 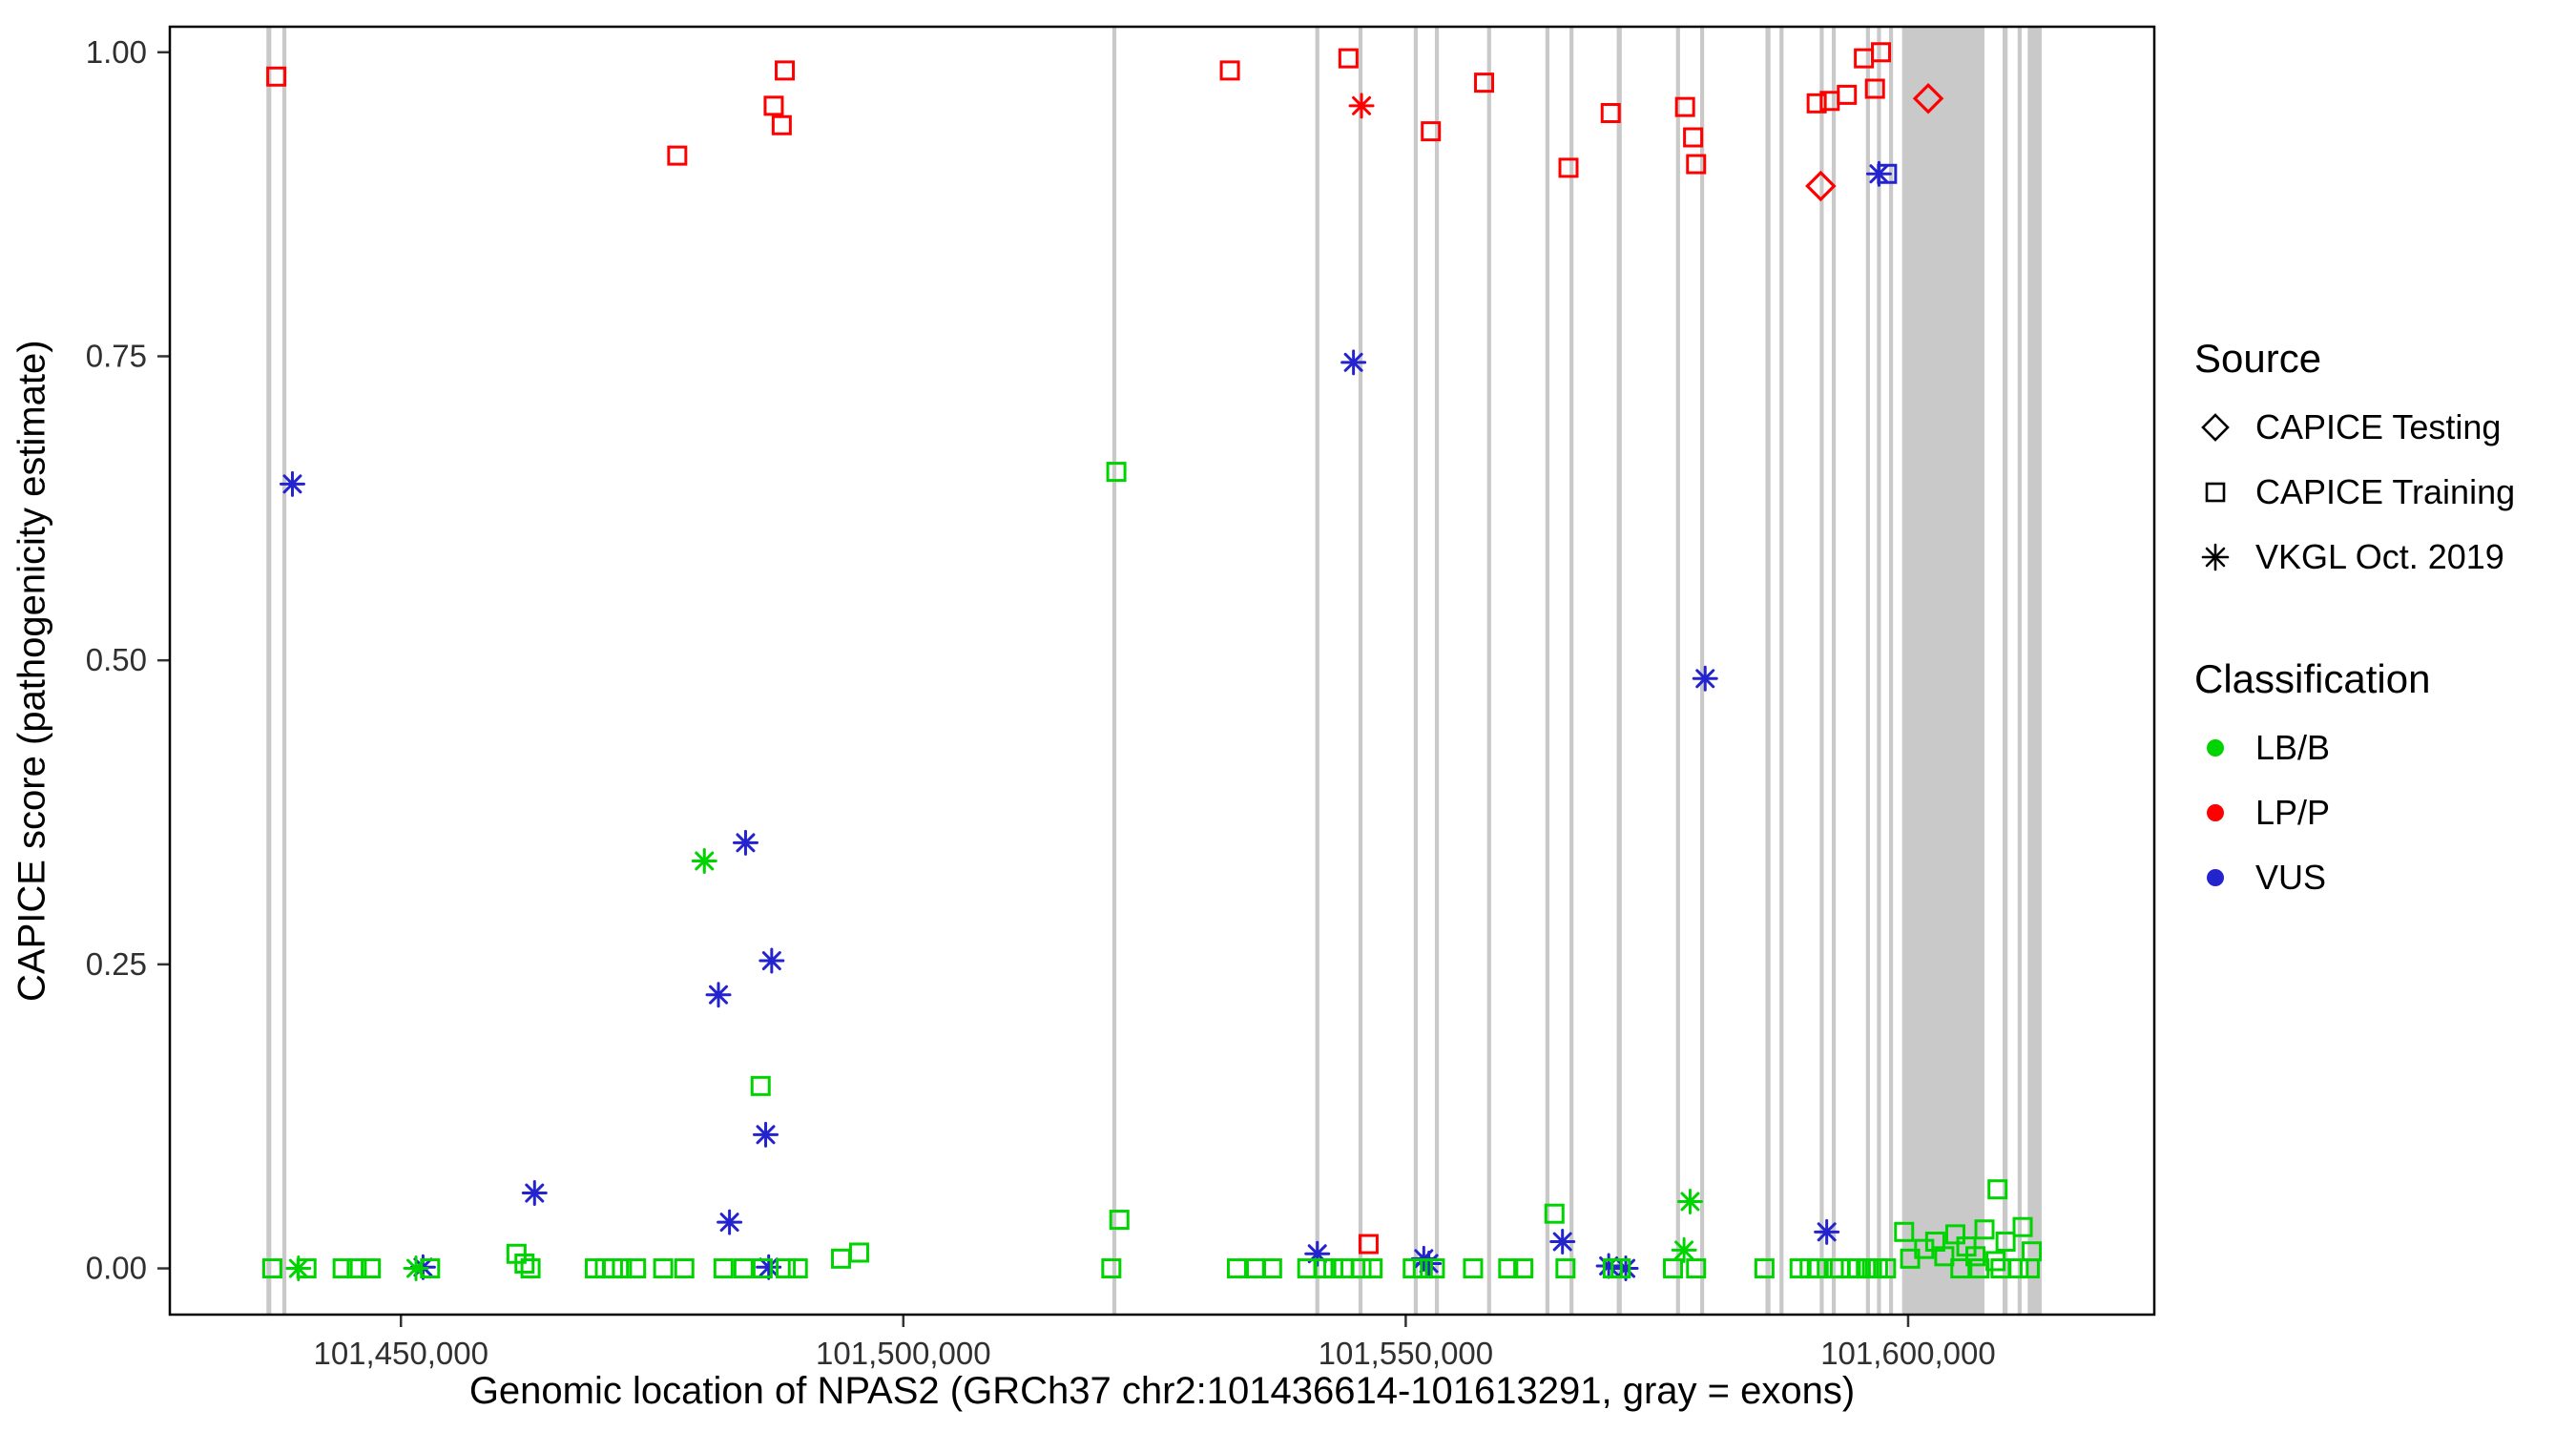 What do you see at coordinates (2291, 877) in the screenshot?
I see `legend-label: VUS` at bounding box center [2291, 877].